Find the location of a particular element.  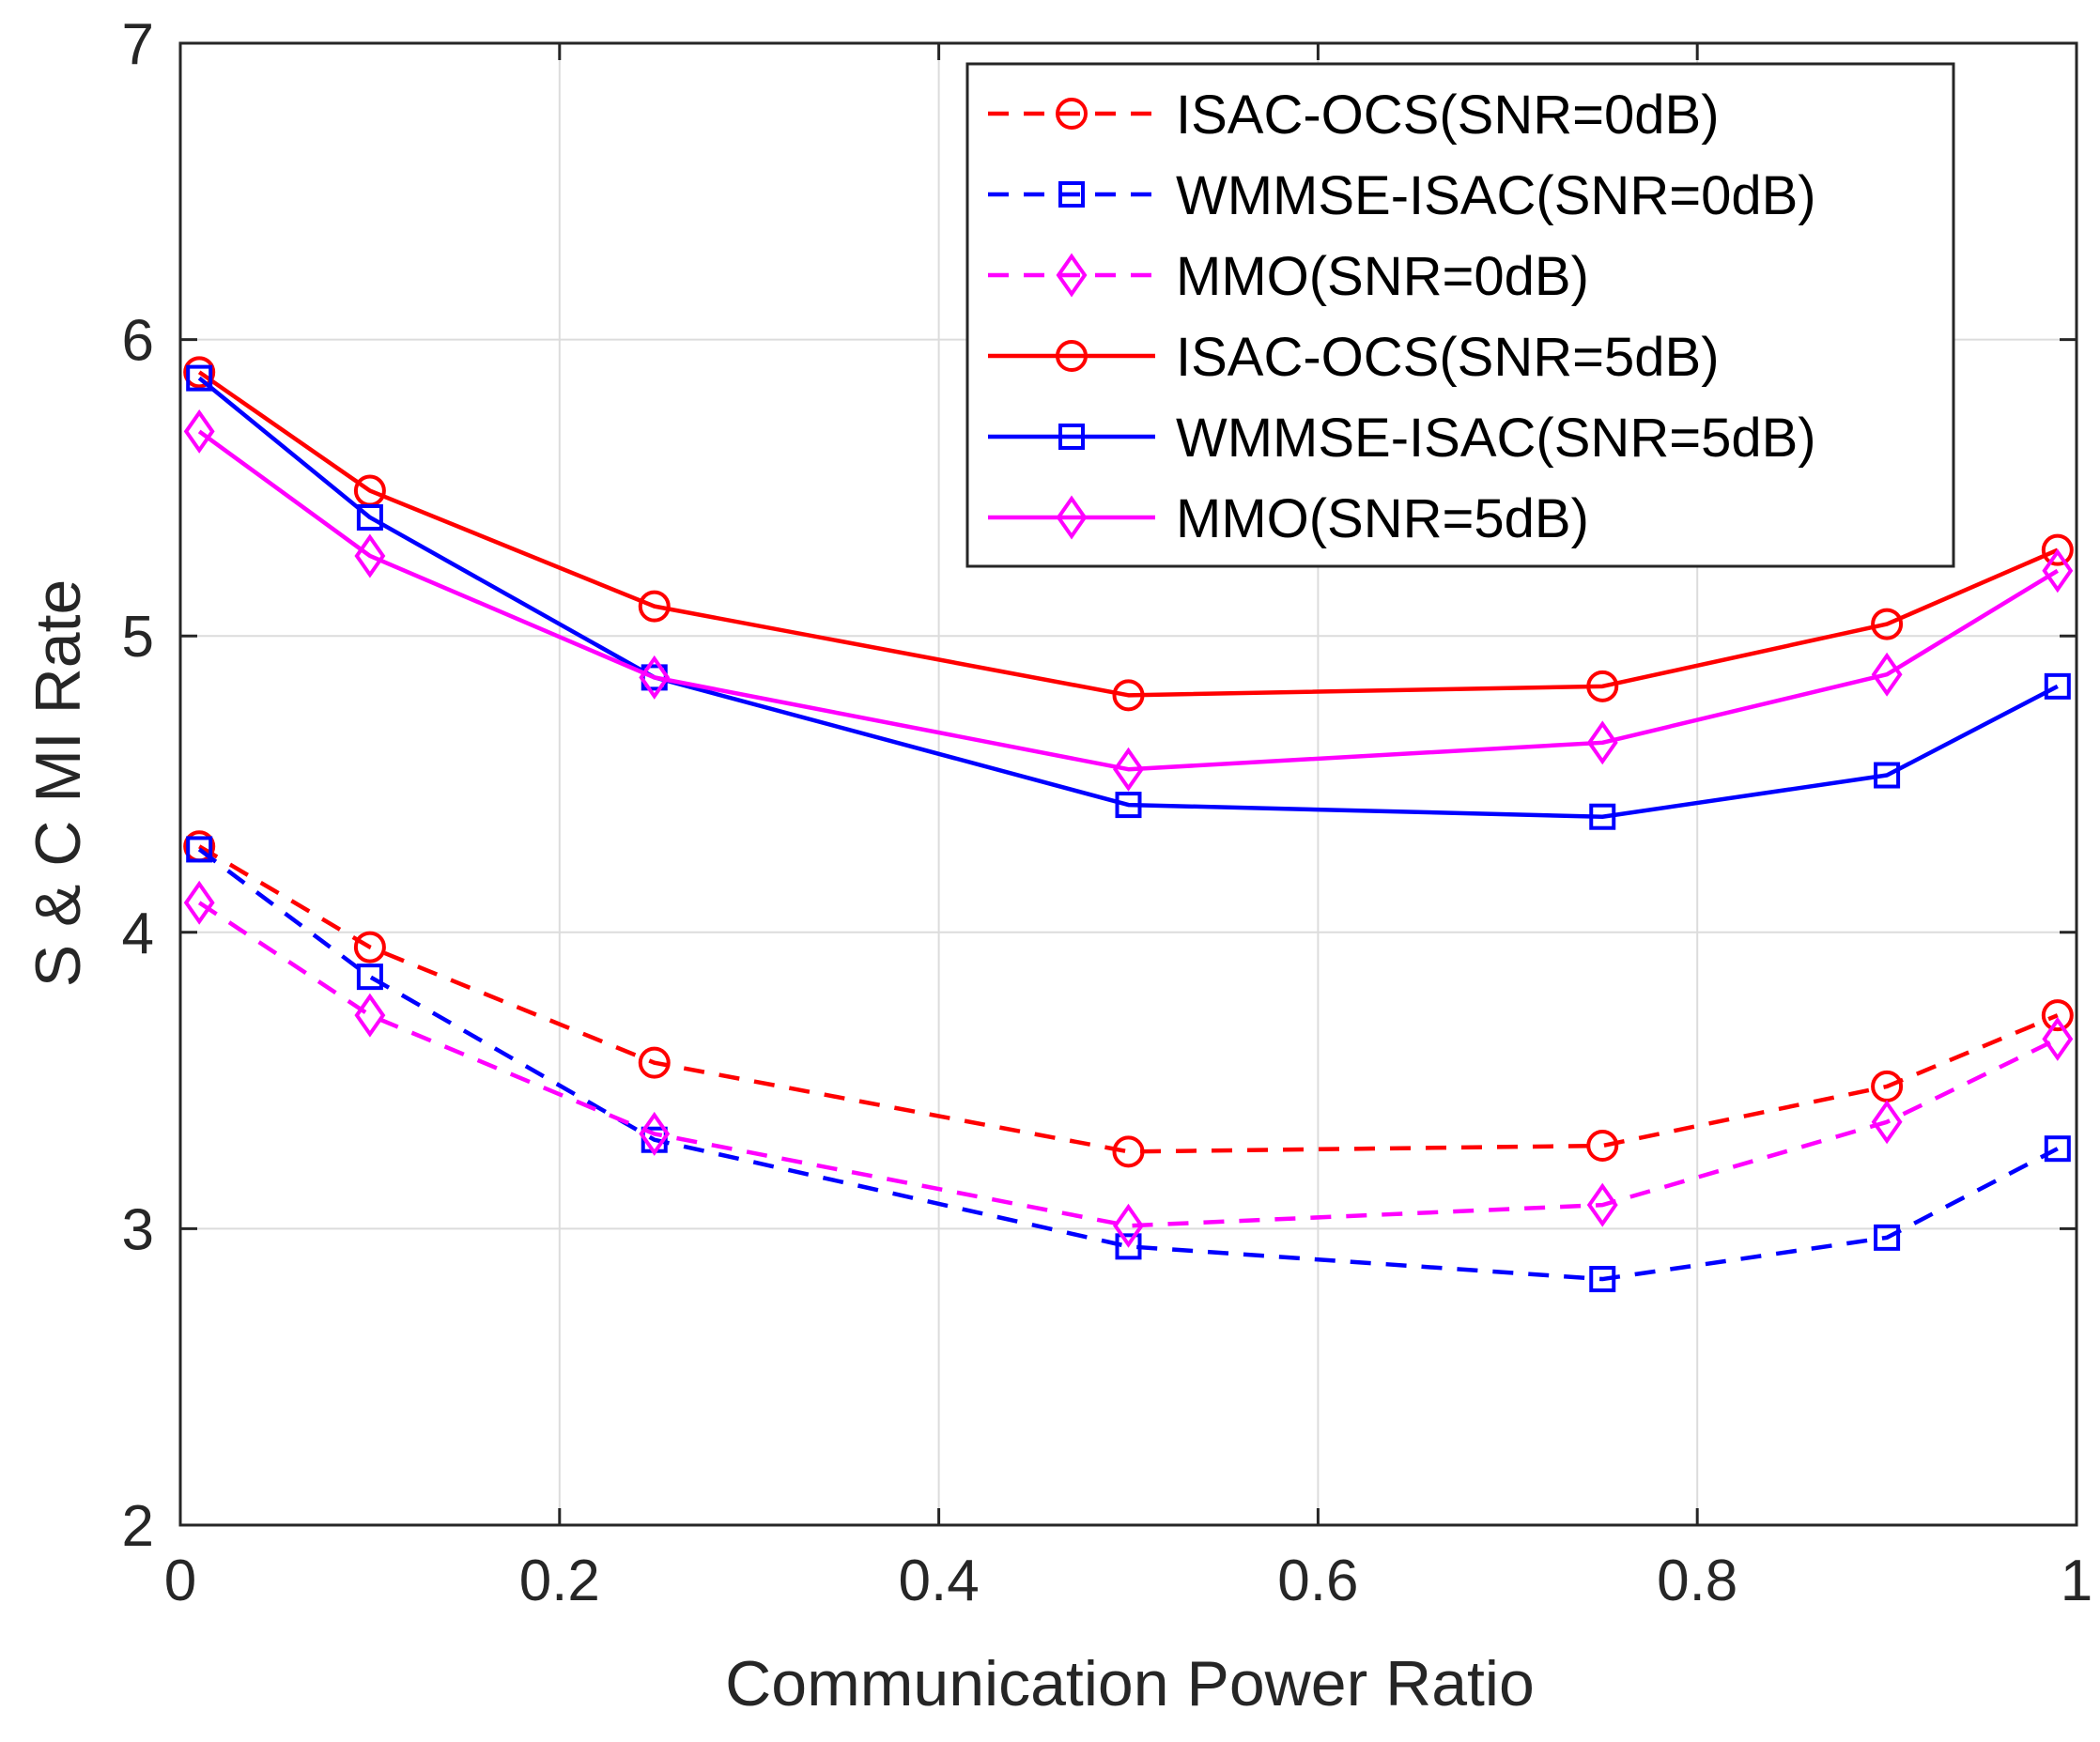

legend-entry: MMO(SNR=5dB) is located at coordinates (1288, 518).